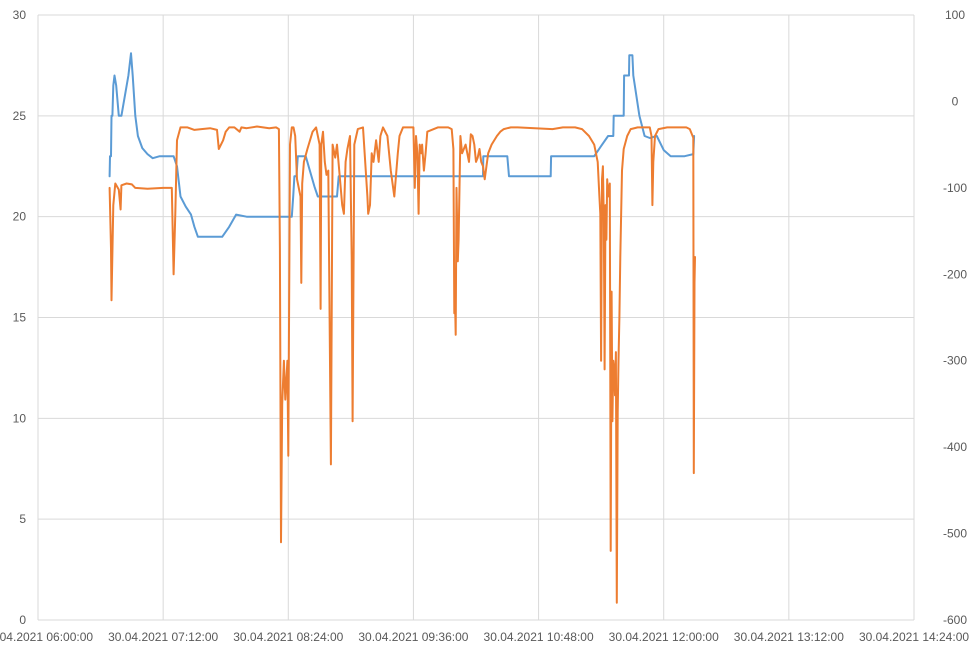  What do you see at coordinates (163, 637) in the screenshot?
I see `x-tick-label-1: 30.04.2021 07:12:00` at bounding box center [163, 637].